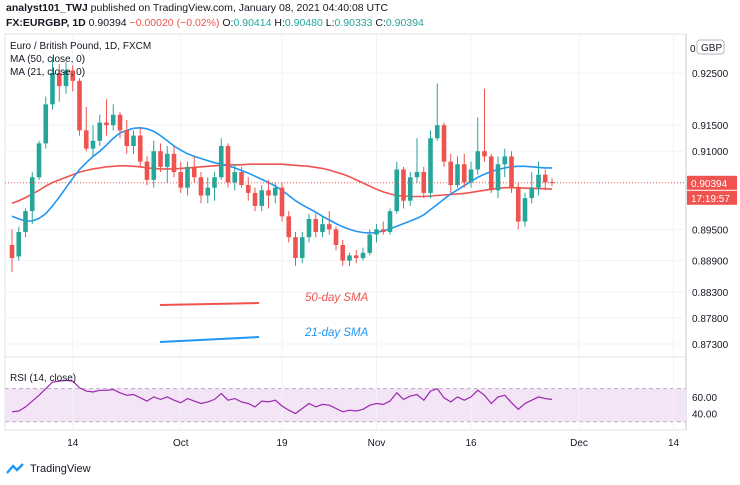  Describe the element at coordinates (60, 469) in the screenshot. I see `footer-brand: TradingView` at that location.